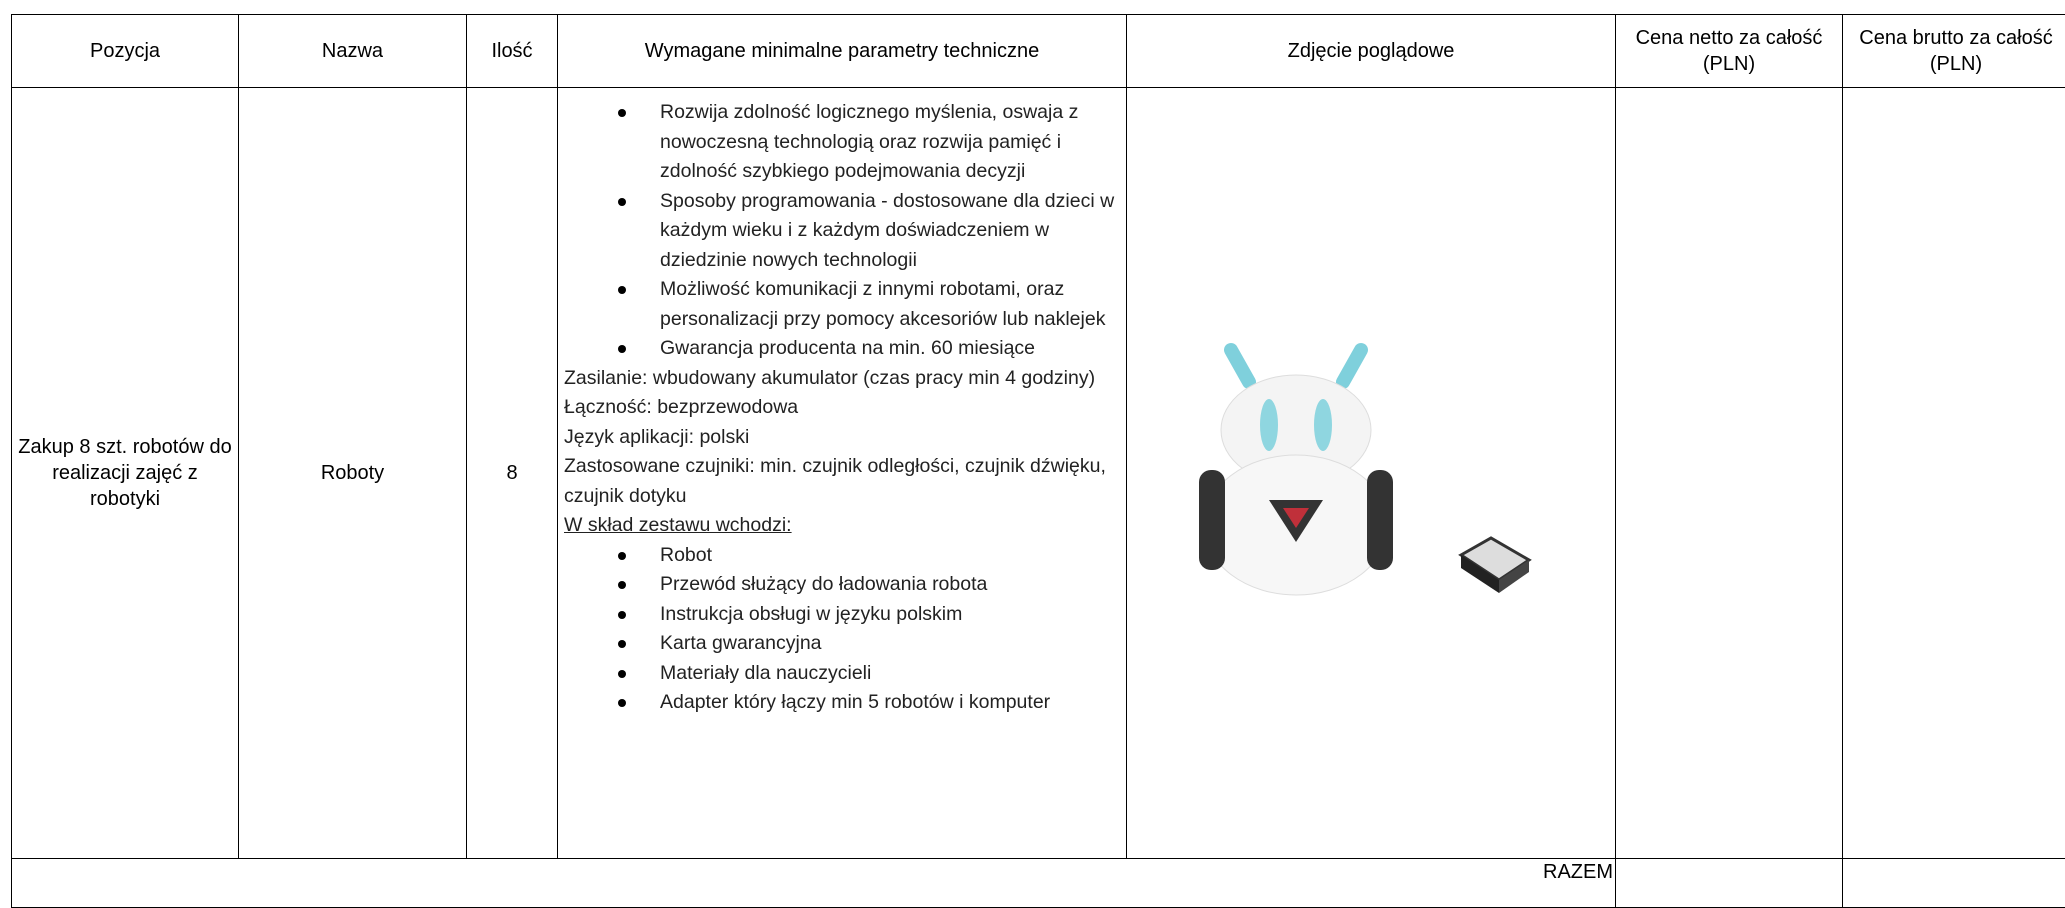 The image size is (2065, 908). What do you see at coordinates (843, 644) in the screenshot?
I see `set-item: Karta gwarancyjna` at bounding box center [843, 644].